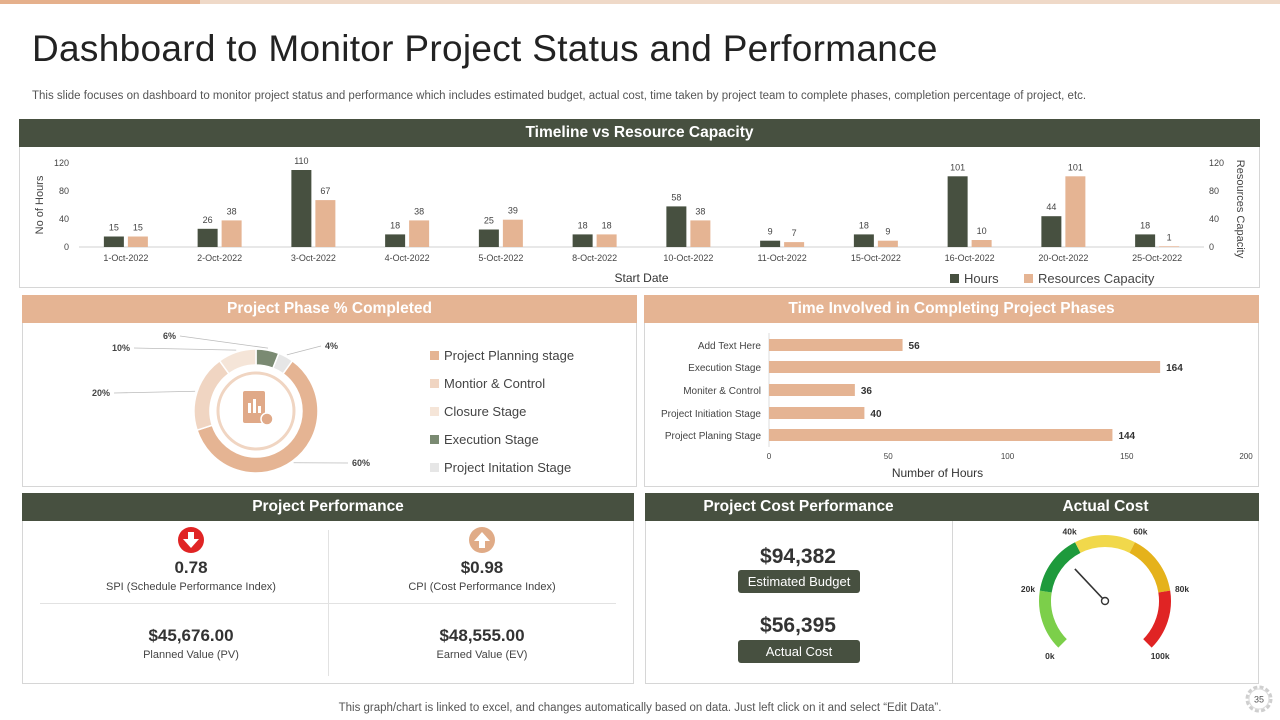  What do you see at coordinates (864, 225) in the screenshot?
I see `data-label-hours: 18` at bounding box center [864, 225].